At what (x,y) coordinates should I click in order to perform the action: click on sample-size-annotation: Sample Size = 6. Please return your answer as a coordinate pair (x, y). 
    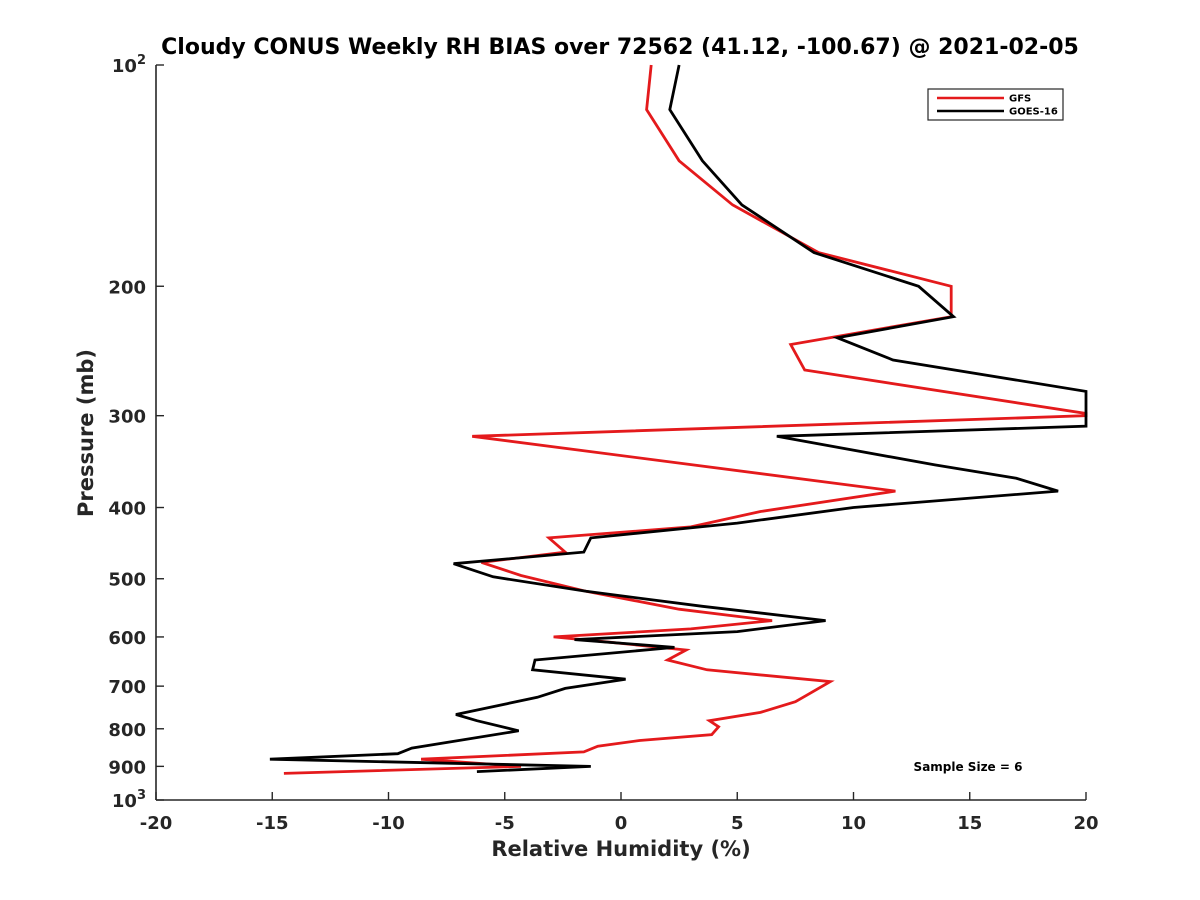
    Looking at the image, I should click on (968, 767).